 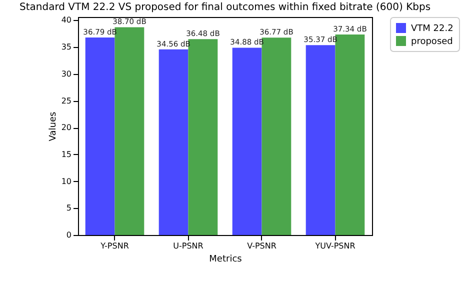 What do you see at coordinates (66, 73) in the screenshot?
I see `y-tick-label: 30` at bounding box center [66, 73].